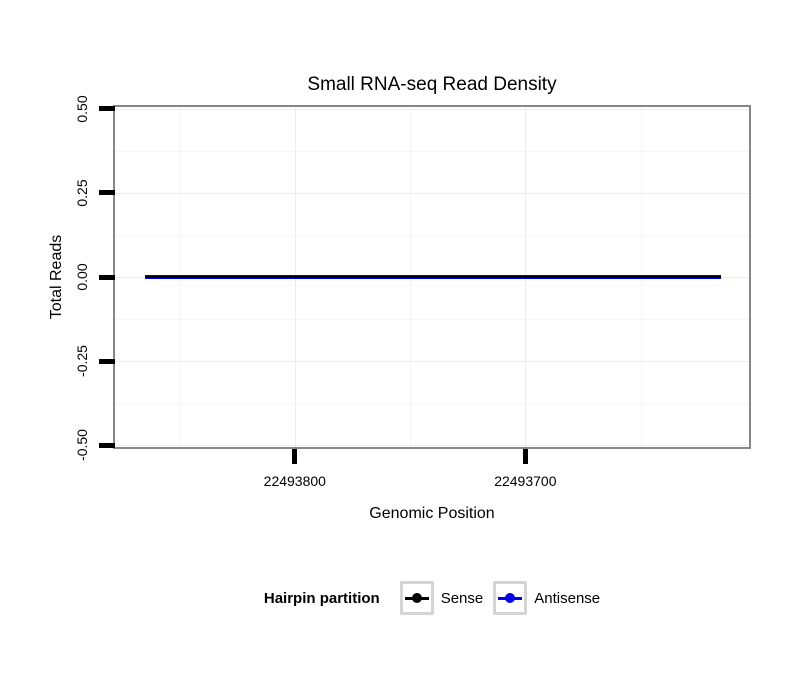  I want to click on legend-entry-antisense: Antisense, so click(546, 598).